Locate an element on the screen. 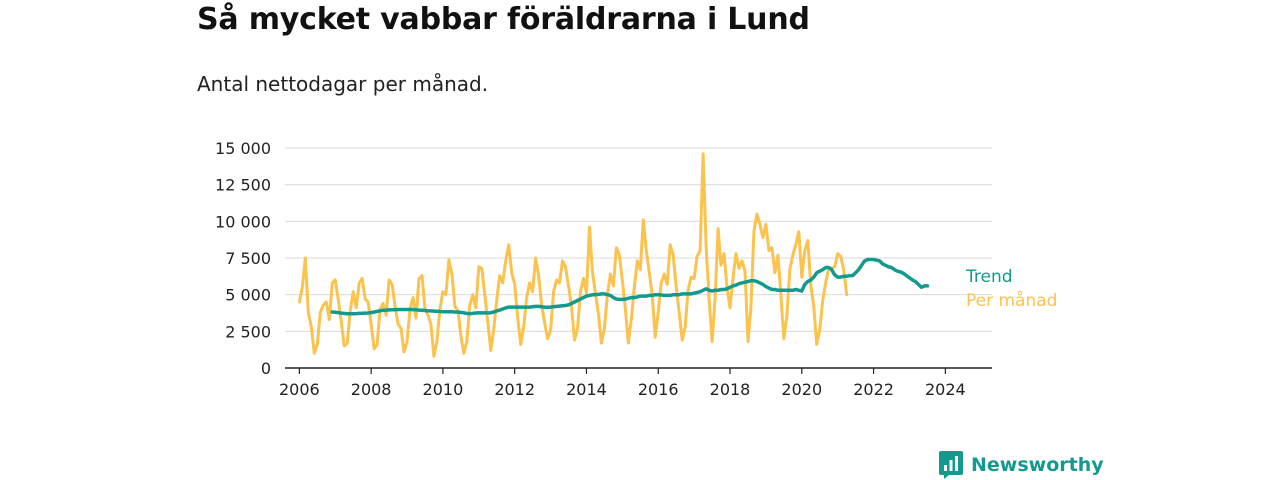 The width and height of the screenshot is (1280, 480). y-tick-label: 0 is located at coordinates (266, 368).